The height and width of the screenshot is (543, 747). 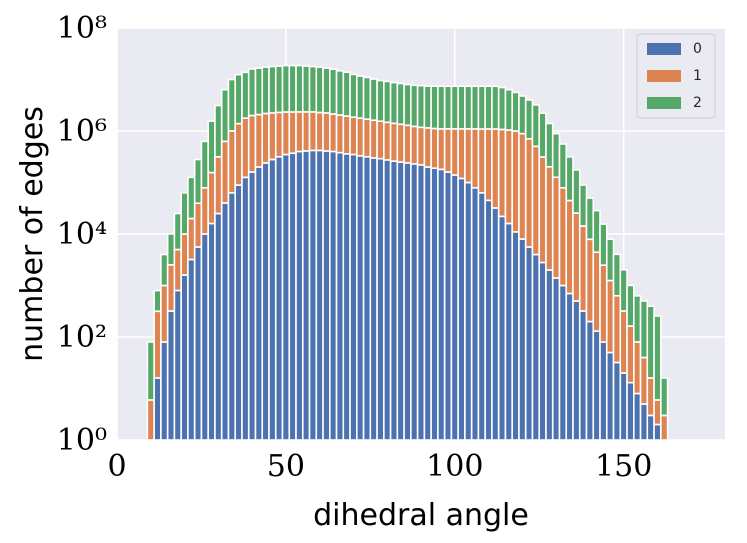 What do you see at coordinates (82, 131) in the screenshot?
I see `y-tick-label: 10⁶` at bounding box center [82, 131].